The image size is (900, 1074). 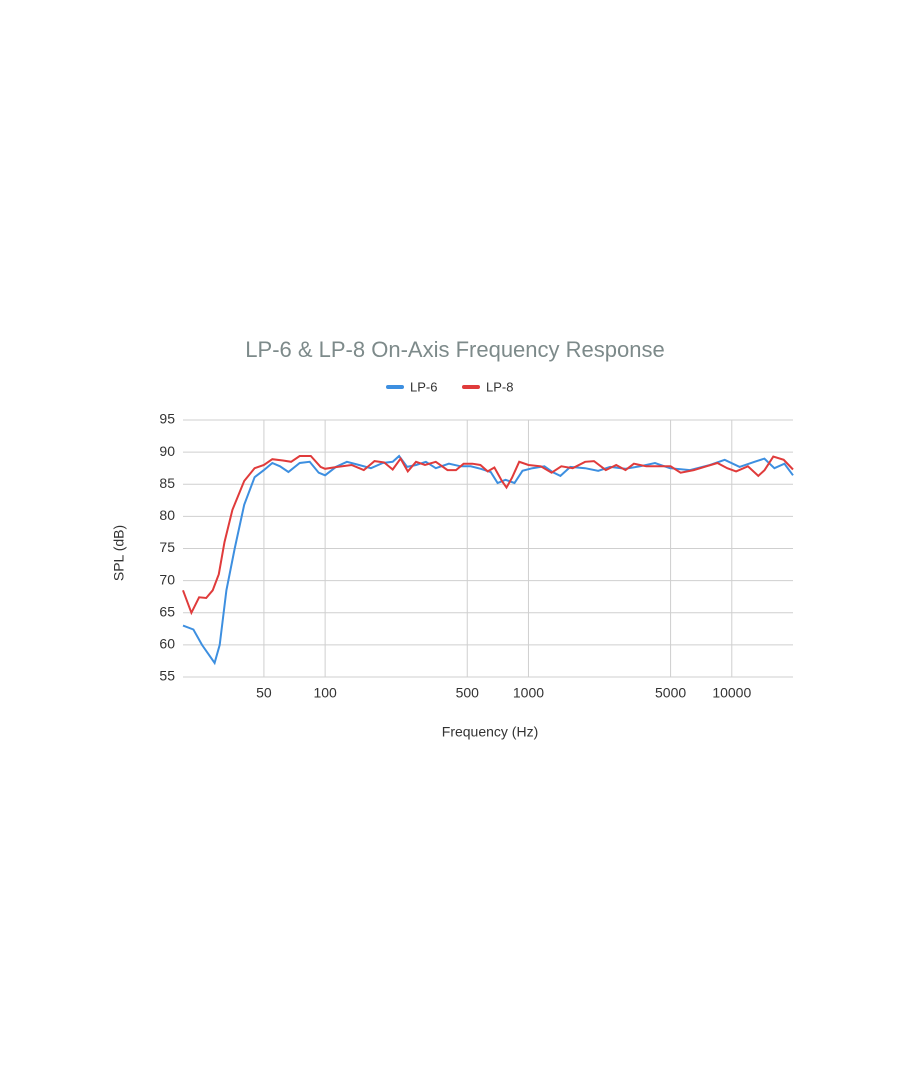 I want to click on y-tick-label: 65, so click(x=167, y=611).